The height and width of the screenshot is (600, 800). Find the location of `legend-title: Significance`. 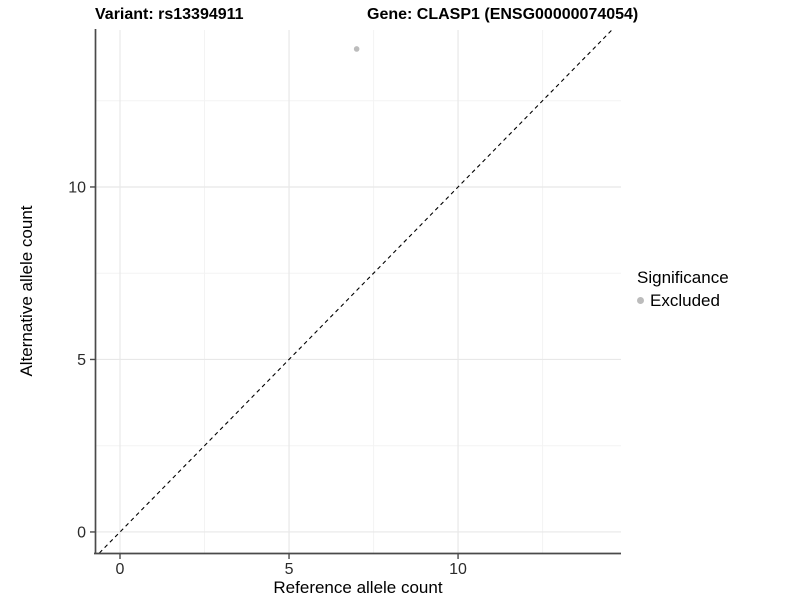

legend-title: Significance is located at coordinates (683, 277).